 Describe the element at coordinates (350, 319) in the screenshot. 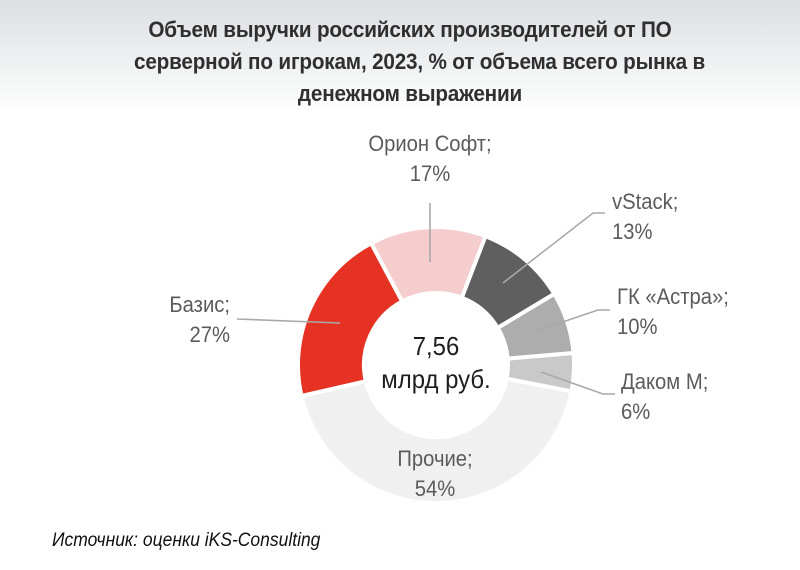

I see `segment-basis` at that location.